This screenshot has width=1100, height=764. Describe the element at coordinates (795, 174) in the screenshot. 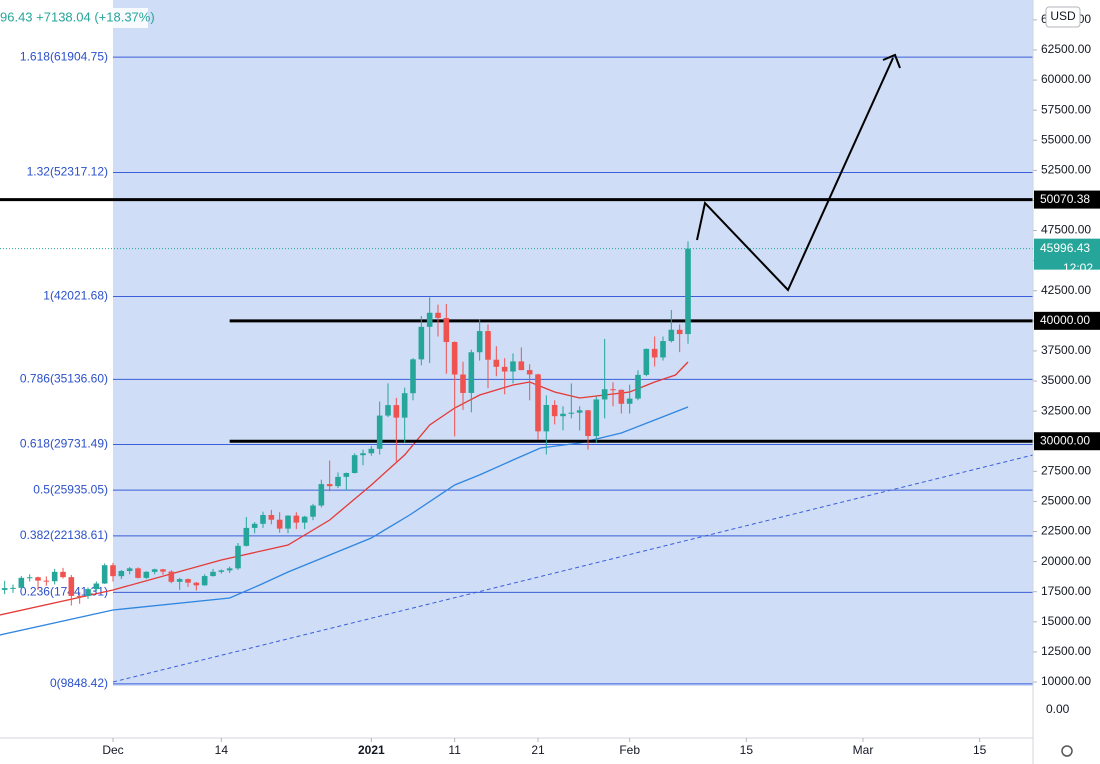

I see `drawn-arrow` at that location.